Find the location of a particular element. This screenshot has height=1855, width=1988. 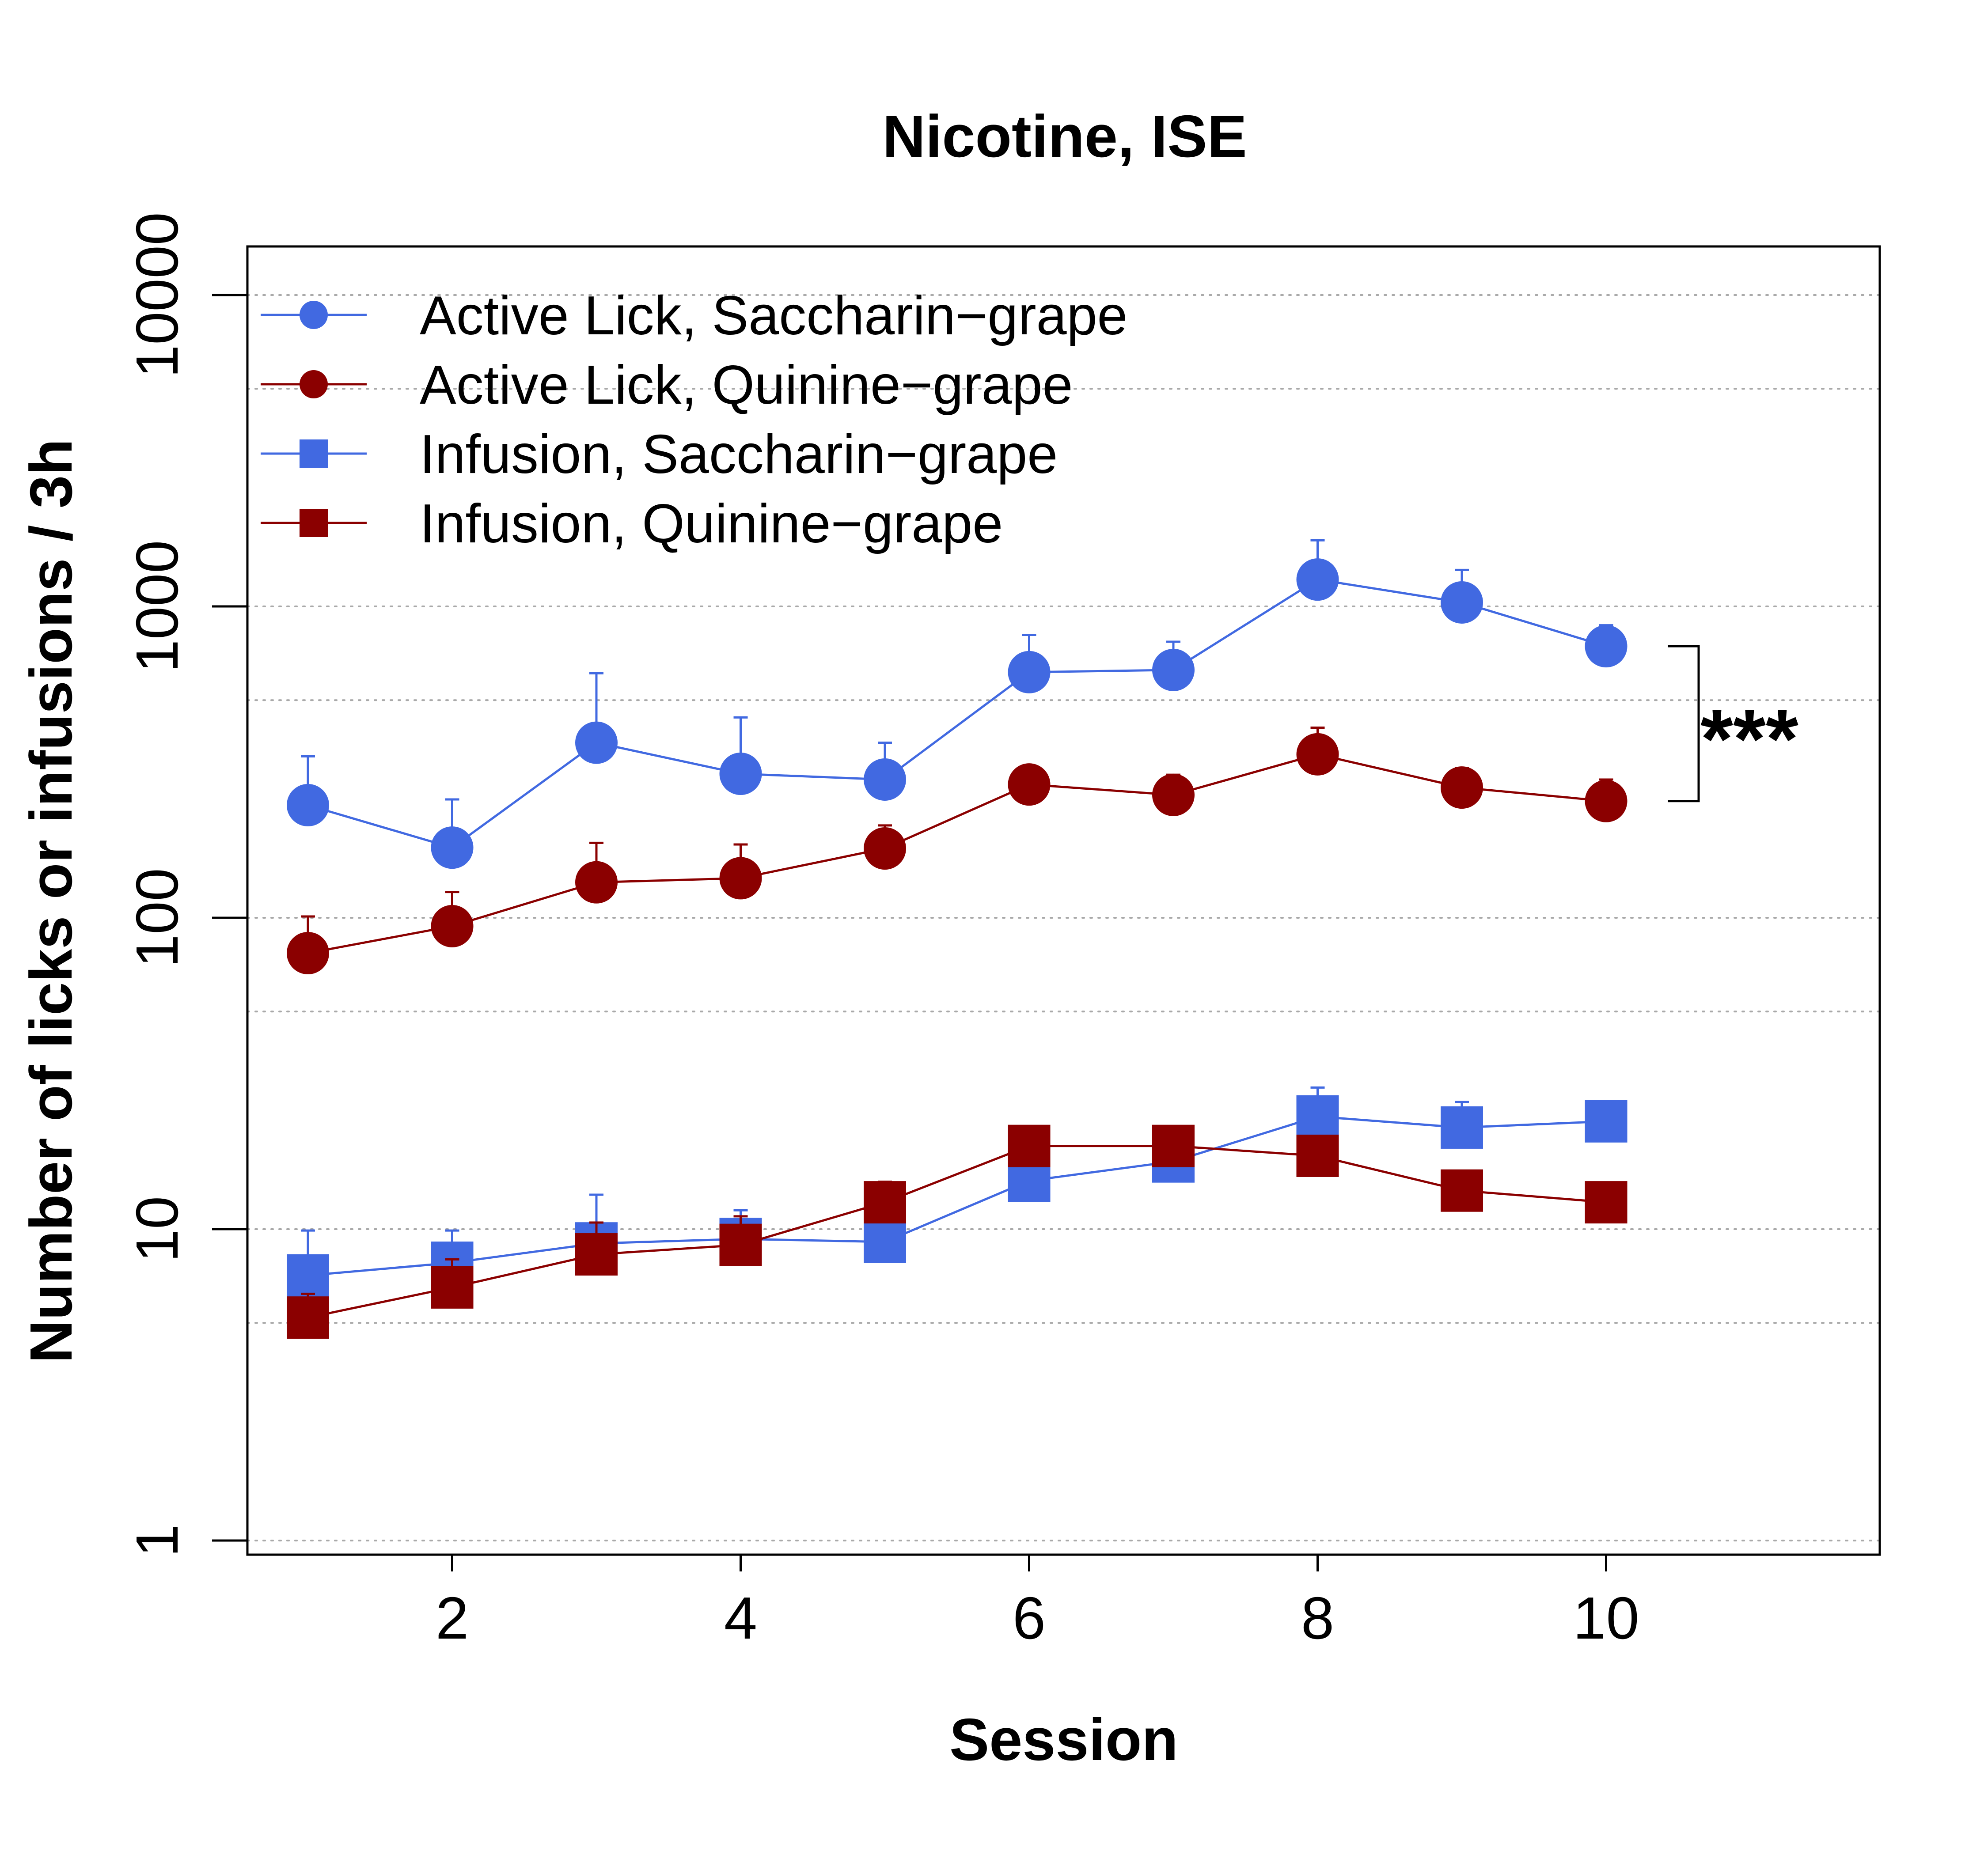

legend-item: Active Lick, Saccharin−grape is located at coordinates (694, 315).